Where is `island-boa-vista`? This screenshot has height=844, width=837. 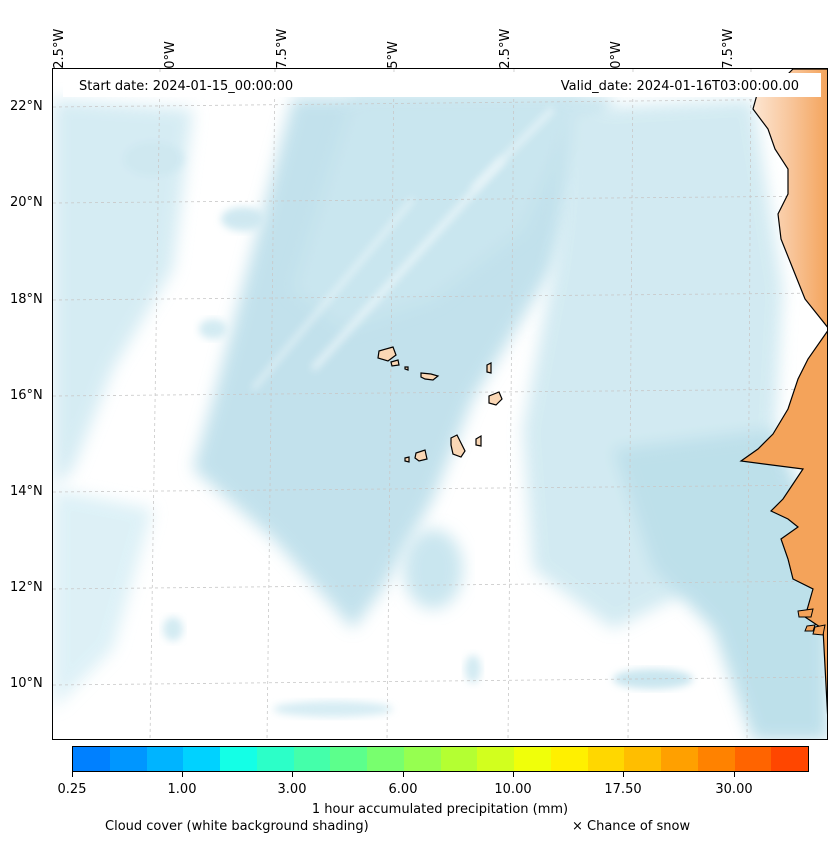 island-boa-vista is located at coordinates (495, 398).